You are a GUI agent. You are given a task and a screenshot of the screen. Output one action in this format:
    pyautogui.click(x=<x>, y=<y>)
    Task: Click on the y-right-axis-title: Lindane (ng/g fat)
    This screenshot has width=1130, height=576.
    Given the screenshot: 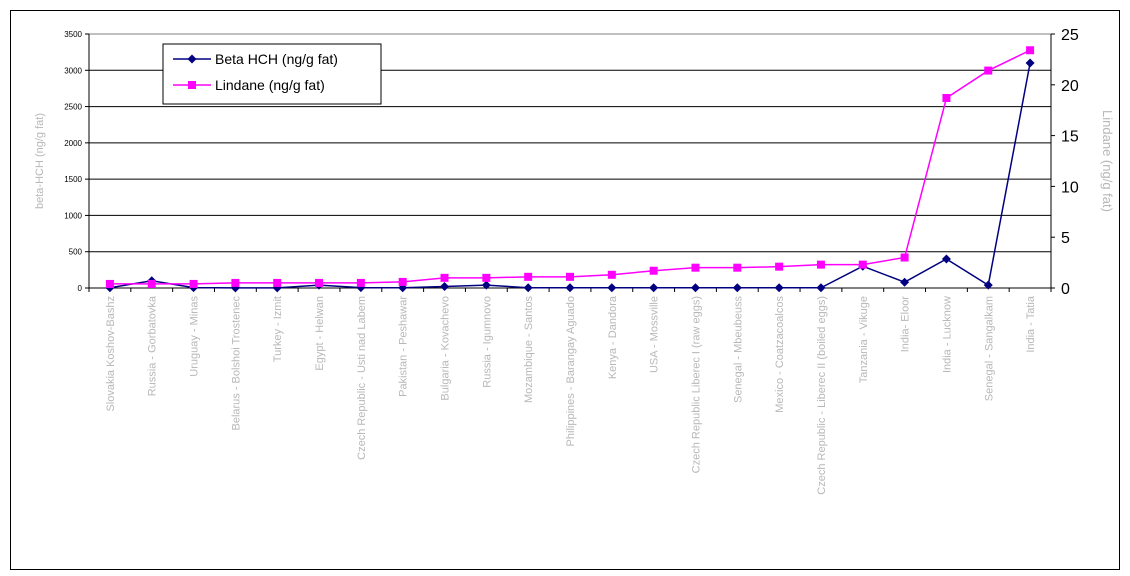 What is the action you would take?
    pyautogui.click(x=1107, y=161)
    